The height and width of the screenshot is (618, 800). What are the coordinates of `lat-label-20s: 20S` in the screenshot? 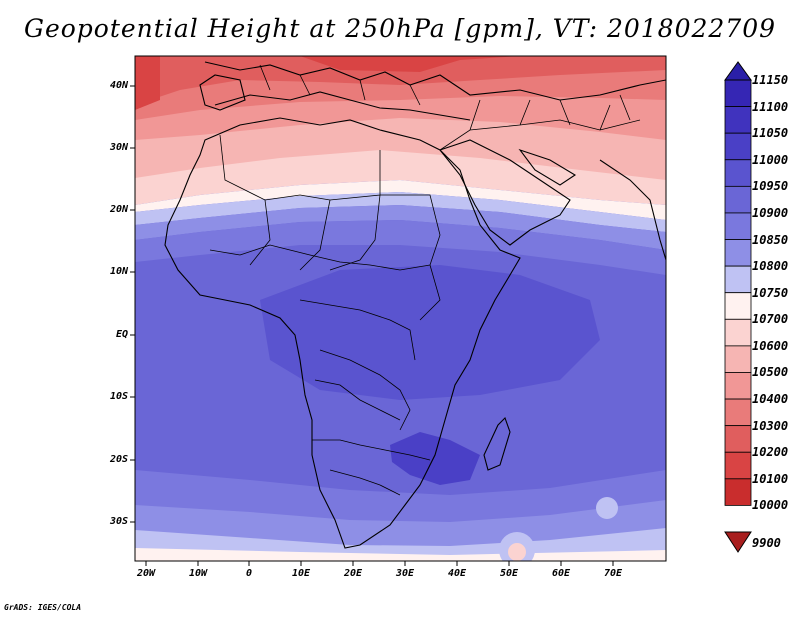 It's located at (118, 459).